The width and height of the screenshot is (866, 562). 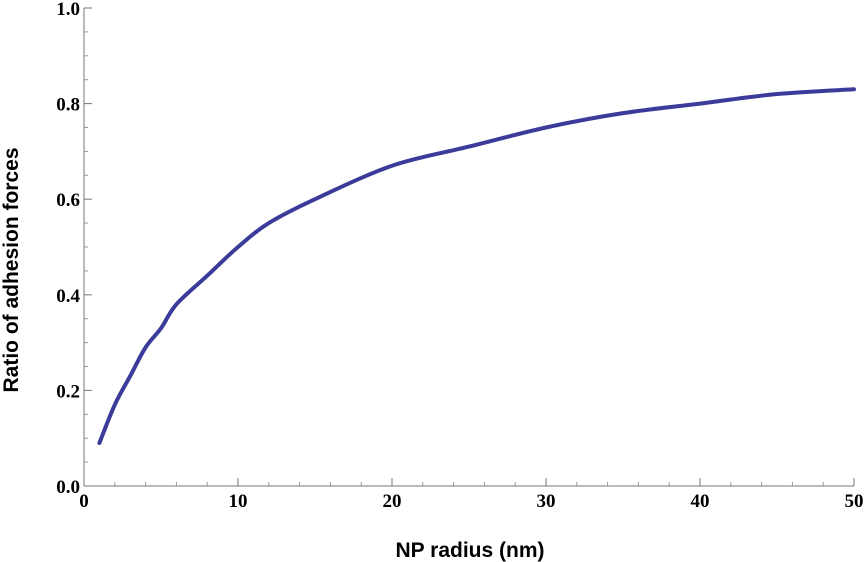 What do you see at coordinates (68, 391) in the screenshot?
I see `y-tick-label: 0.2` at bounding box center [68, 391].